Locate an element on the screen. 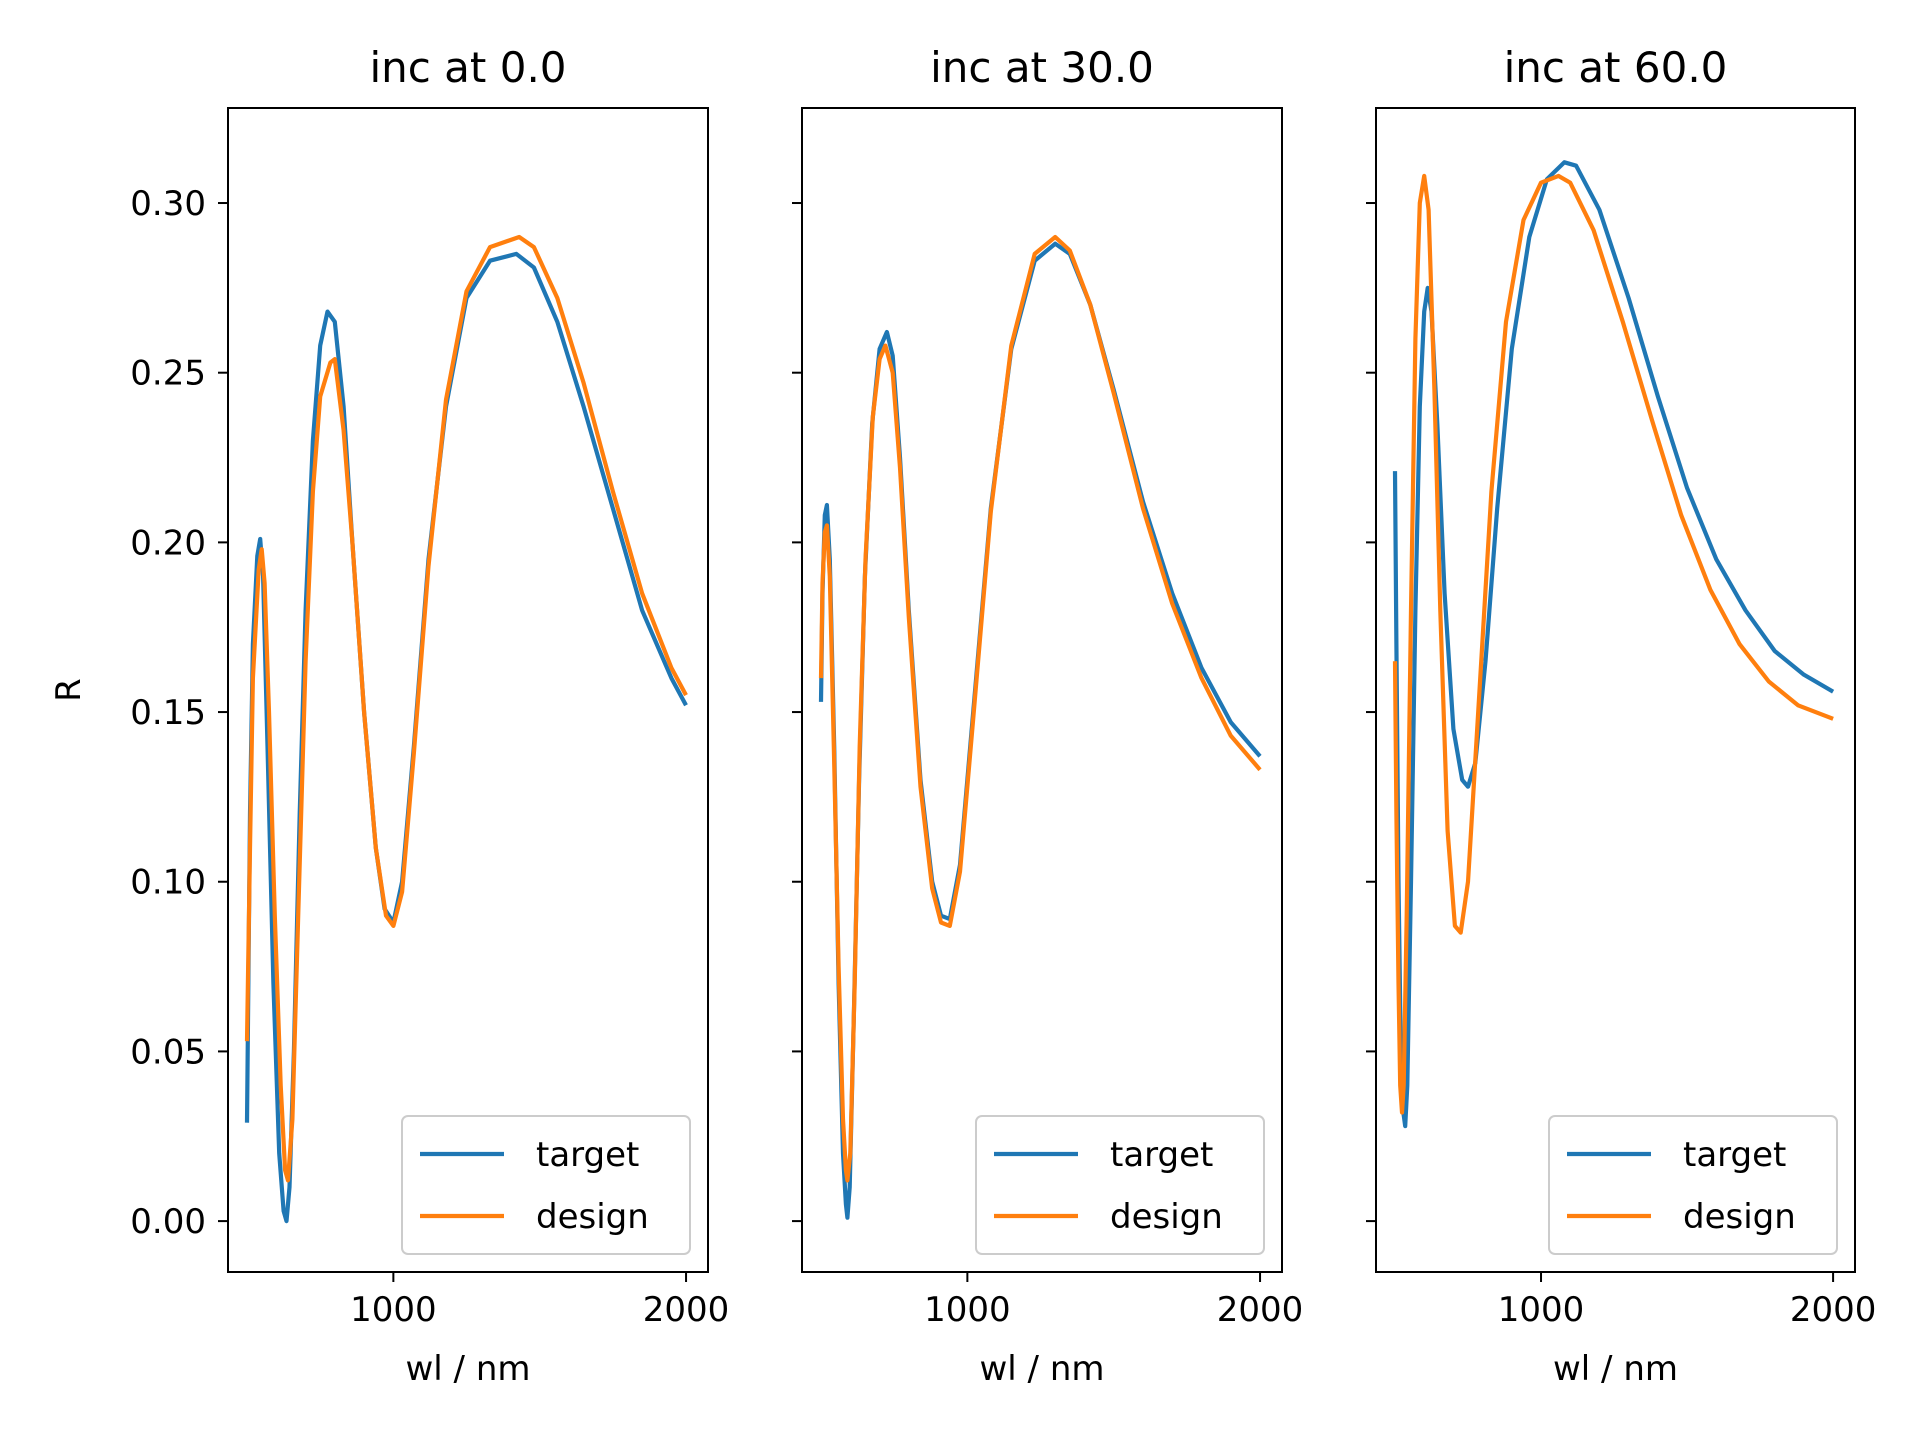 The image size is (1920, 1440). y-tick-label: 0.20 is located at coordinates (168, 543).